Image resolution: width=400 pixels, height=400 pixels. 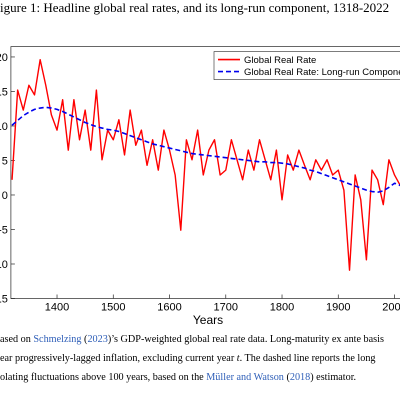 What do you see at coordinates (338, 308) in the screenshot?
I see `x-tick-label: 1900` at bounding box center [338, 308].